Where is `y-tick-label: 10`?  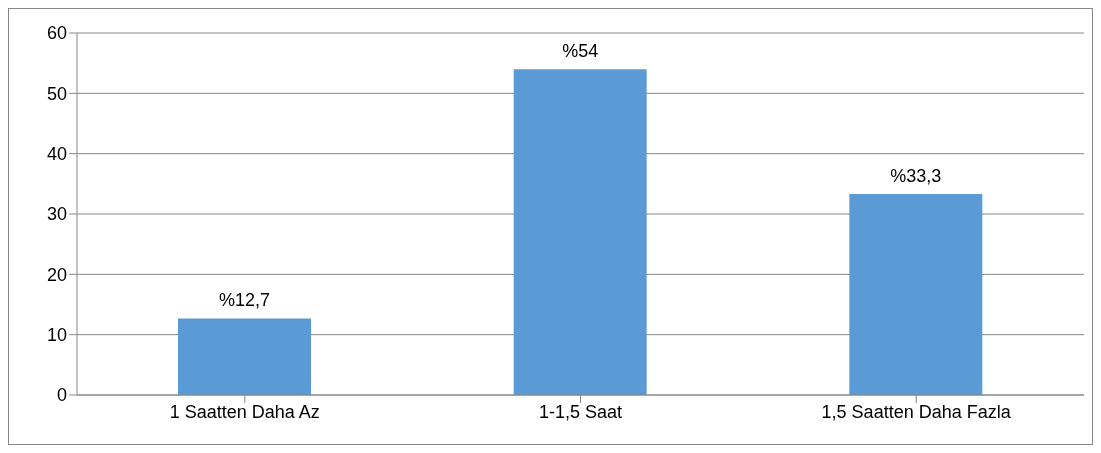
y-tick-label: 10 is located at coordinates (56, 335).